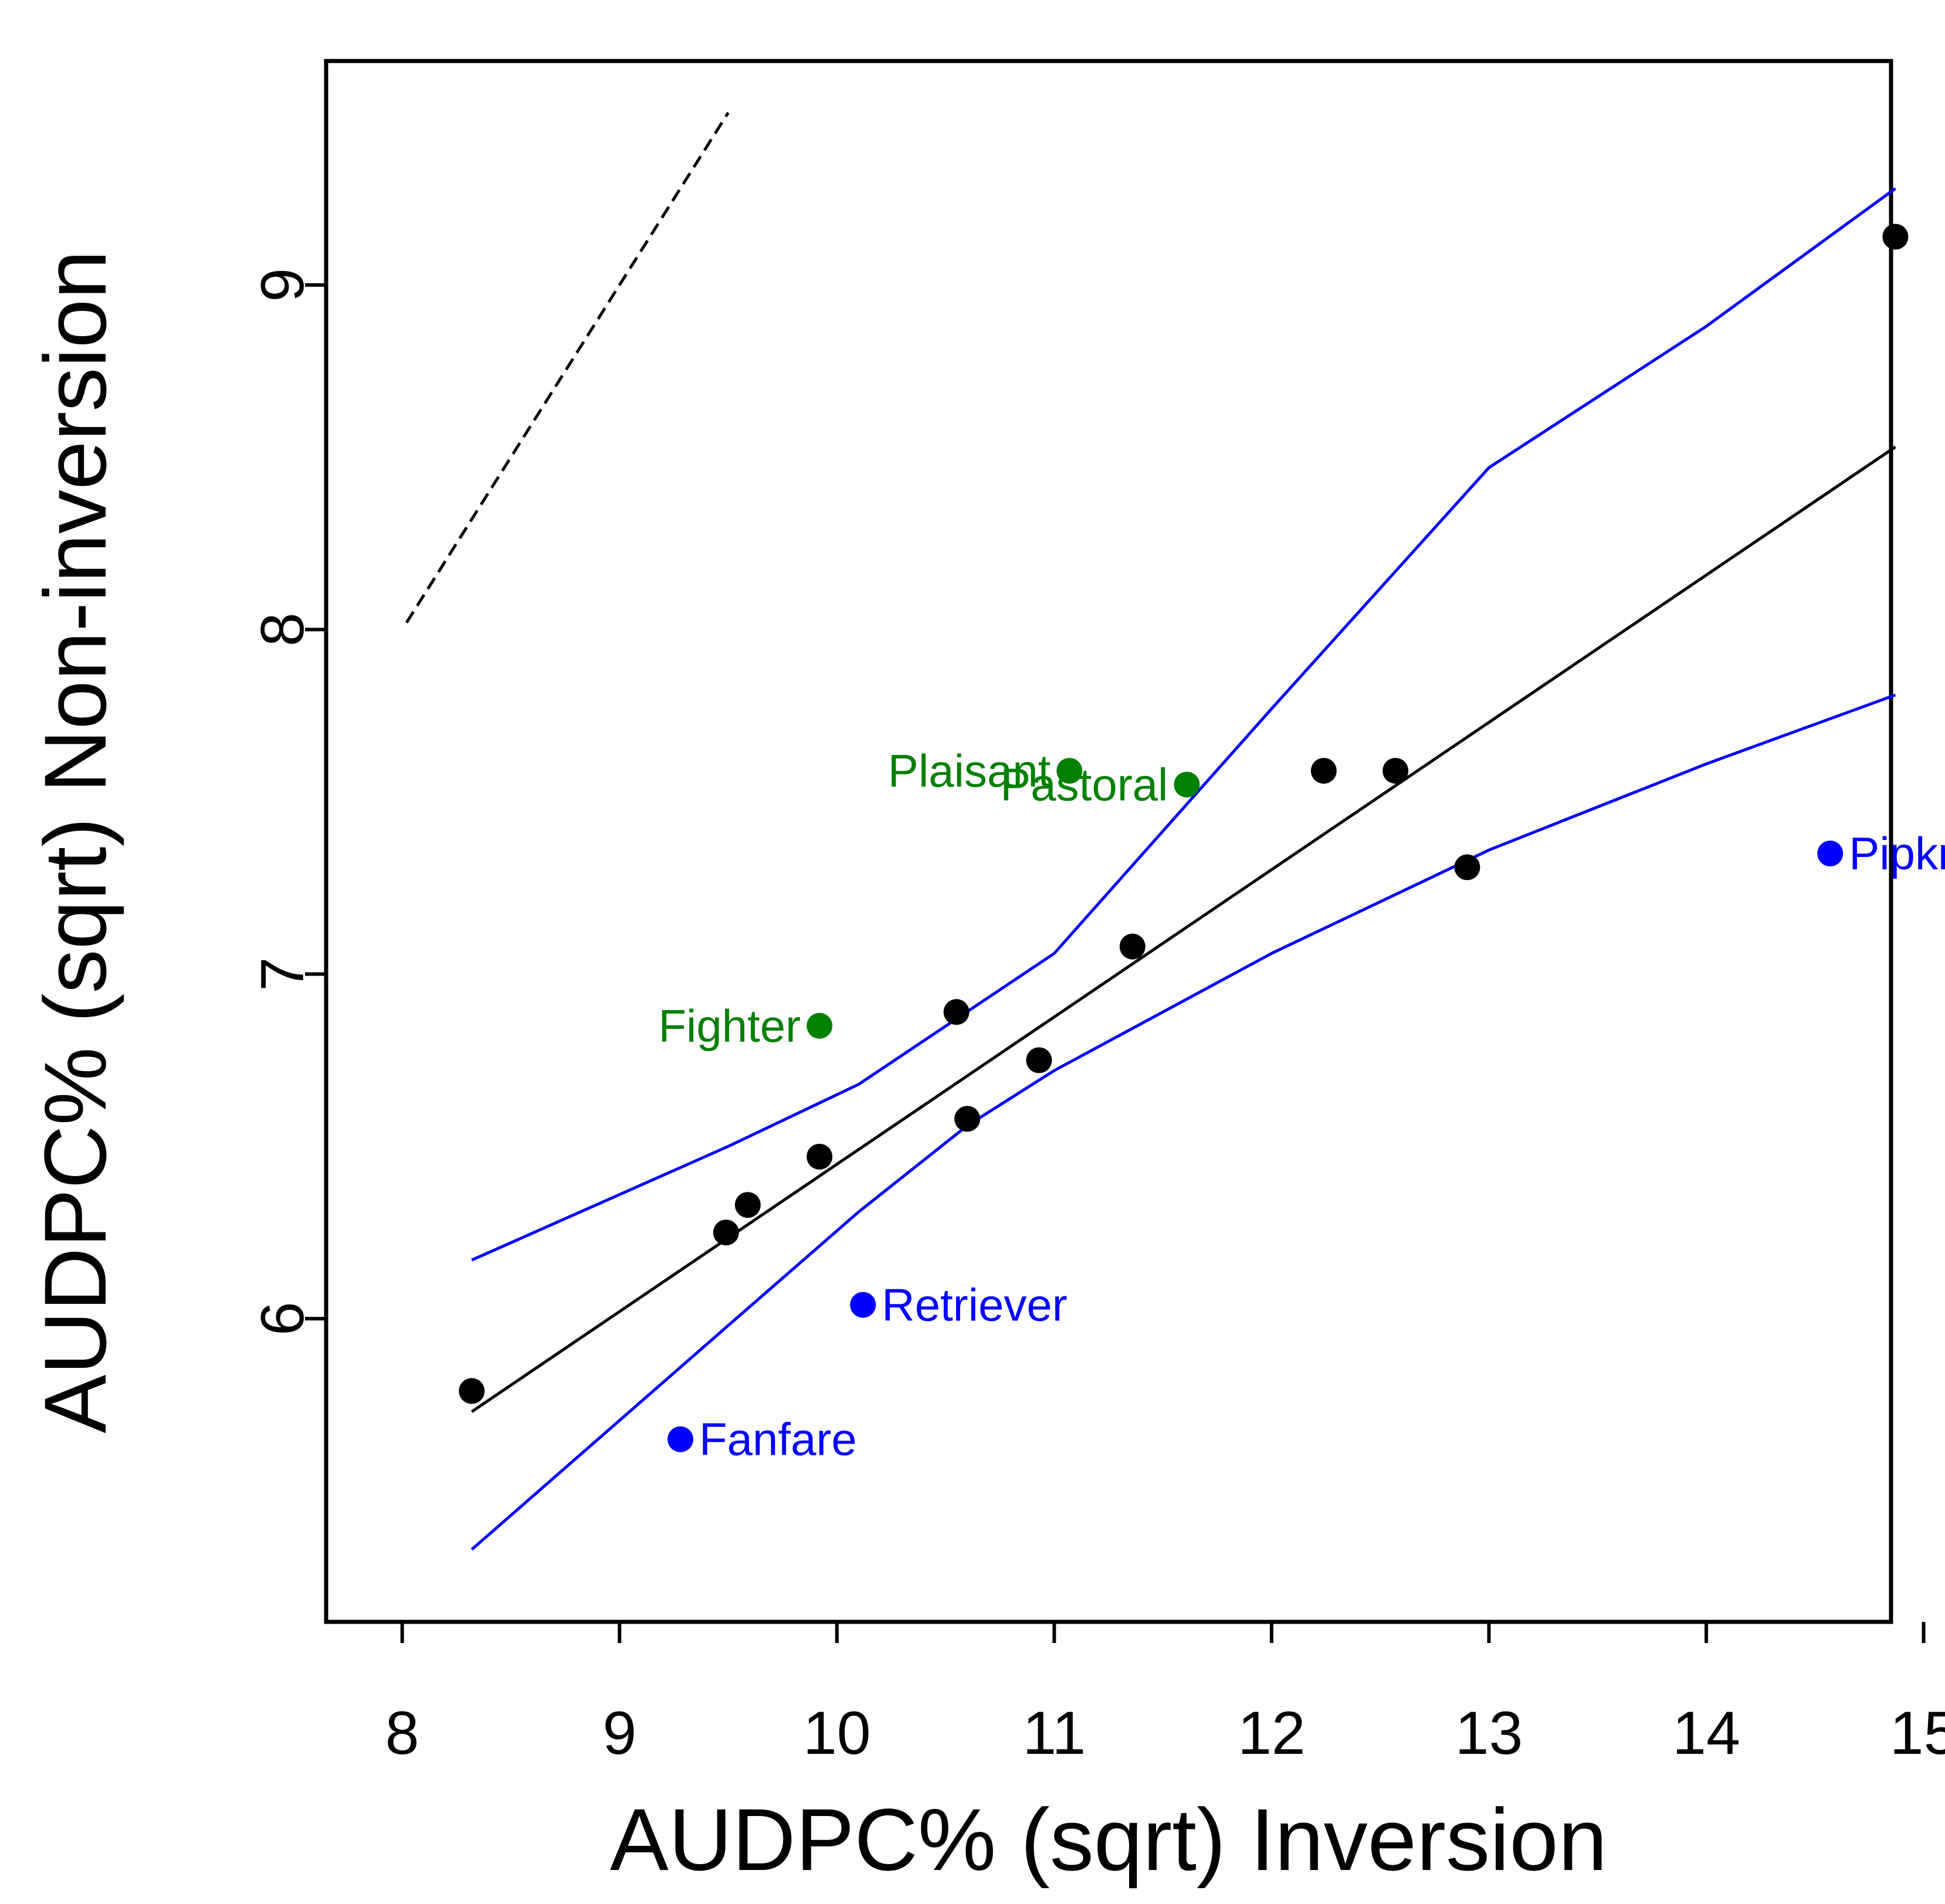 The width and height of the screenshot is (1945, 1904). What do you see at coordinates (1706, 1733) in the screenshot?
I see `x-tick-label: 14` at bounding box center [1706, 1733].